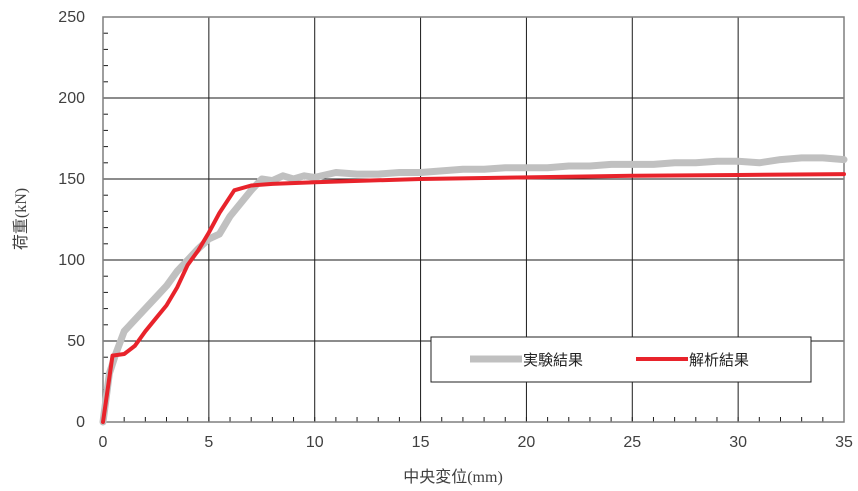  Describe the element at coordinates (71, 260) in the screenshot. I see `y-tick-label: 100` at that location.